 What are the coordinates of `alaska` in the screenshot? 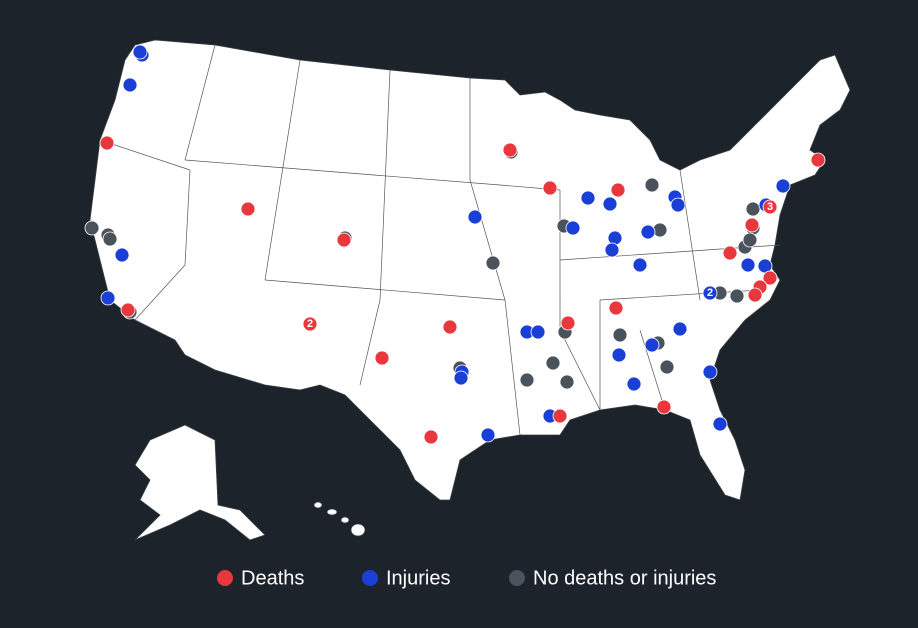 It's located at (200, 482).